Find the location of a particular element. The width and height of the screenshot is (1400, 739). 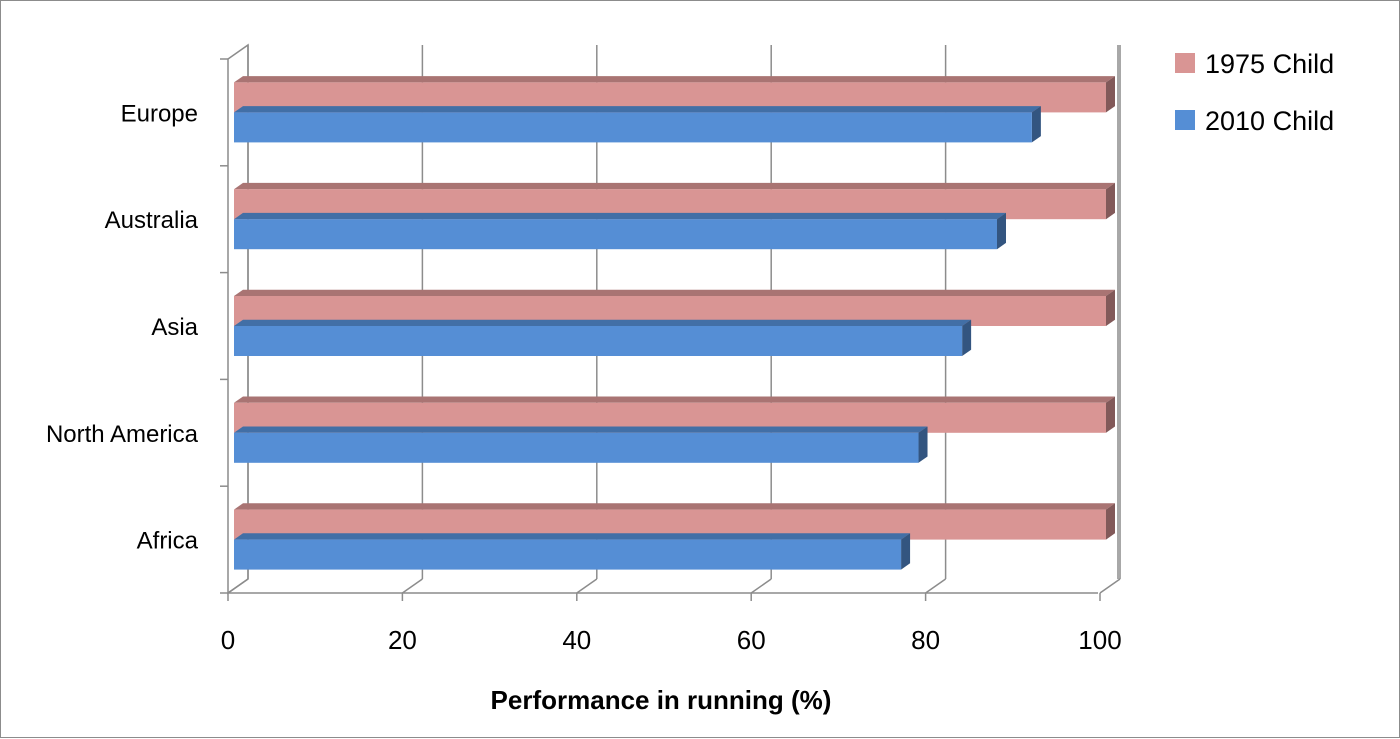

x-tick-label: 0 is located at coordinates (228, 640).